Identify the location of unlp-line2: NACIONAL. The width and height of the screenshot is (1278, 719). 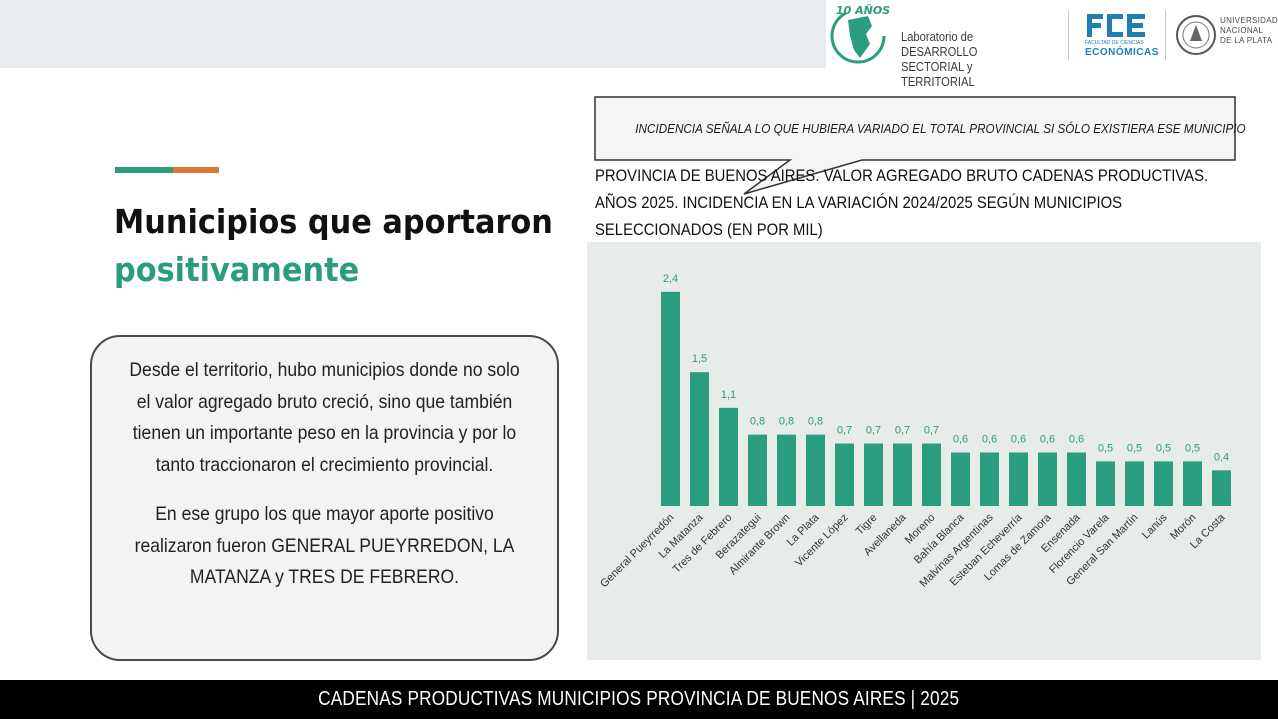
(1242, 30).